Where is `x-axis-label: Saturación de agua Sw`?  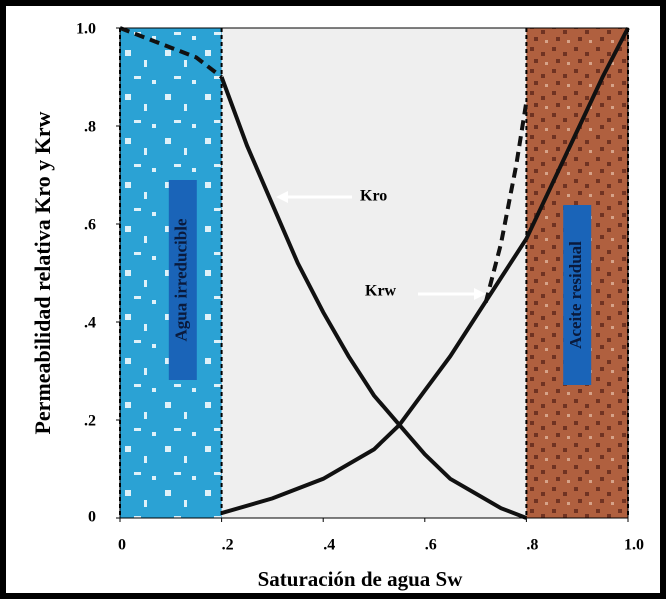 x-axis-label: Saturación de agua Sw is located at coordinates (361, 579).